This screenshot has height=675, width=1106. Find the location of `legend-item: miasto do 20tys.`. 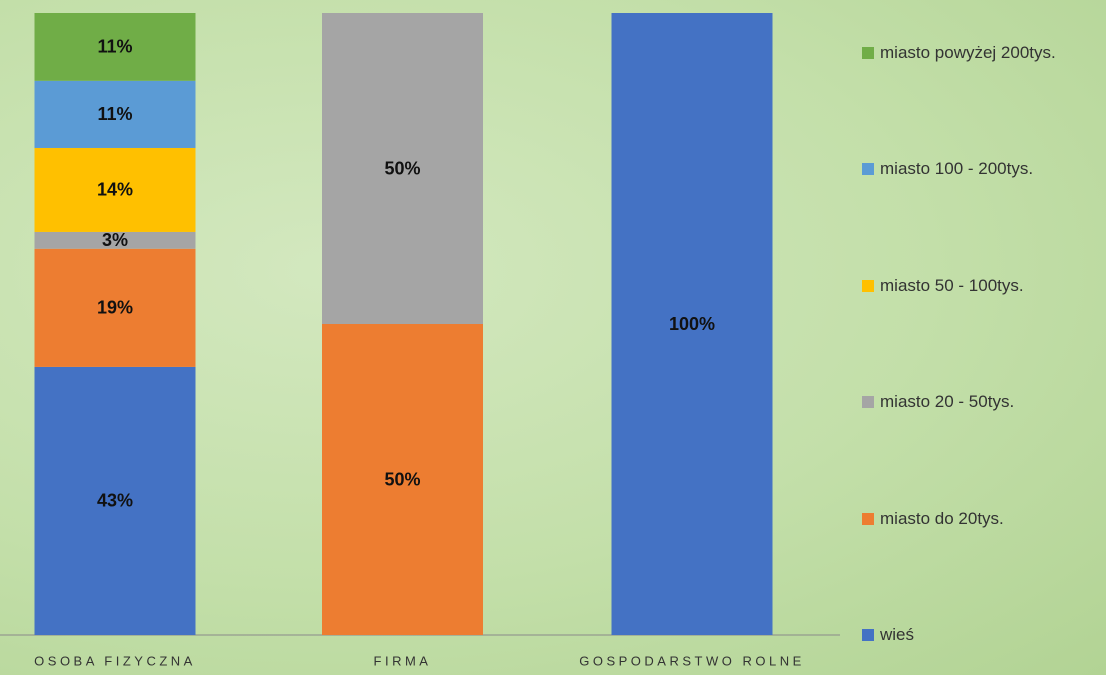

legend-item: miasto do 20tys. is located at coordinates (971, 519).